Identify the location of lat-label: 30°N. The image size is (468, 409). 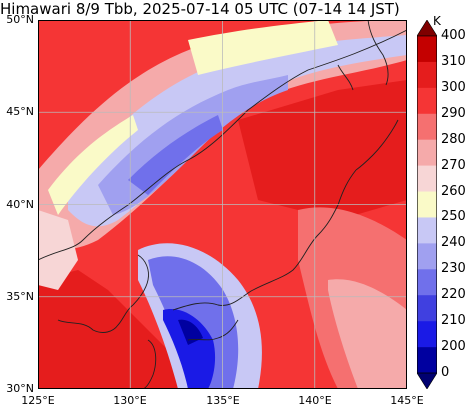
(20, 388).